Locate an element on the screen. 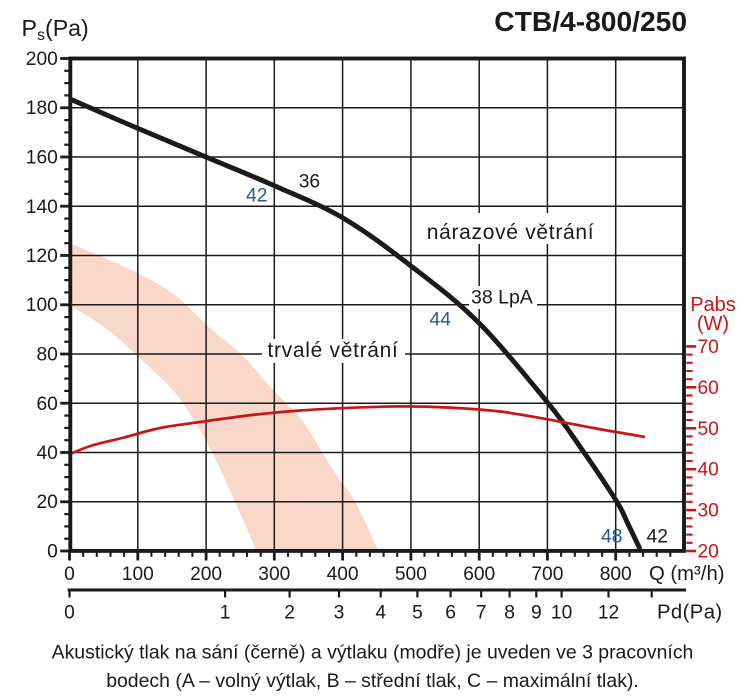  svg-text: 300 is located at coordinates (274, 574).